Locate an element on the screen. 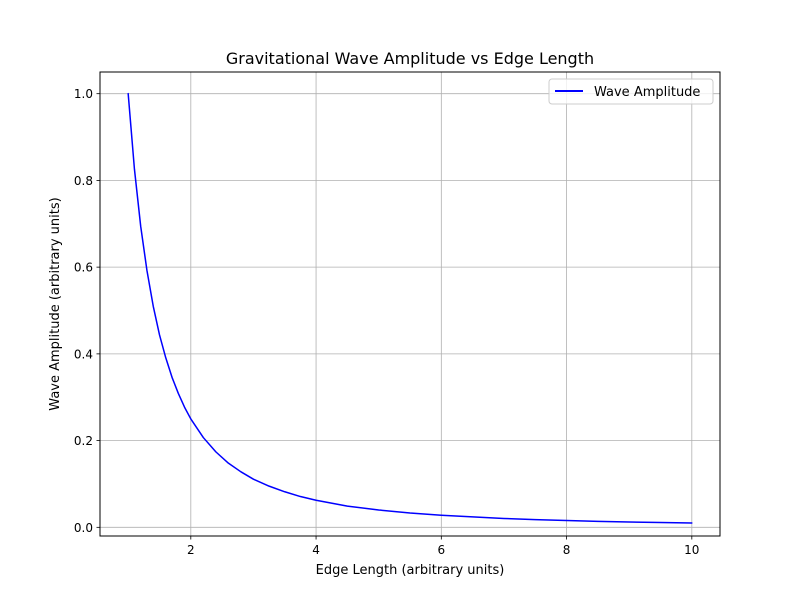  y-tick-label: 0.2 is located at coordinates (83, 441).